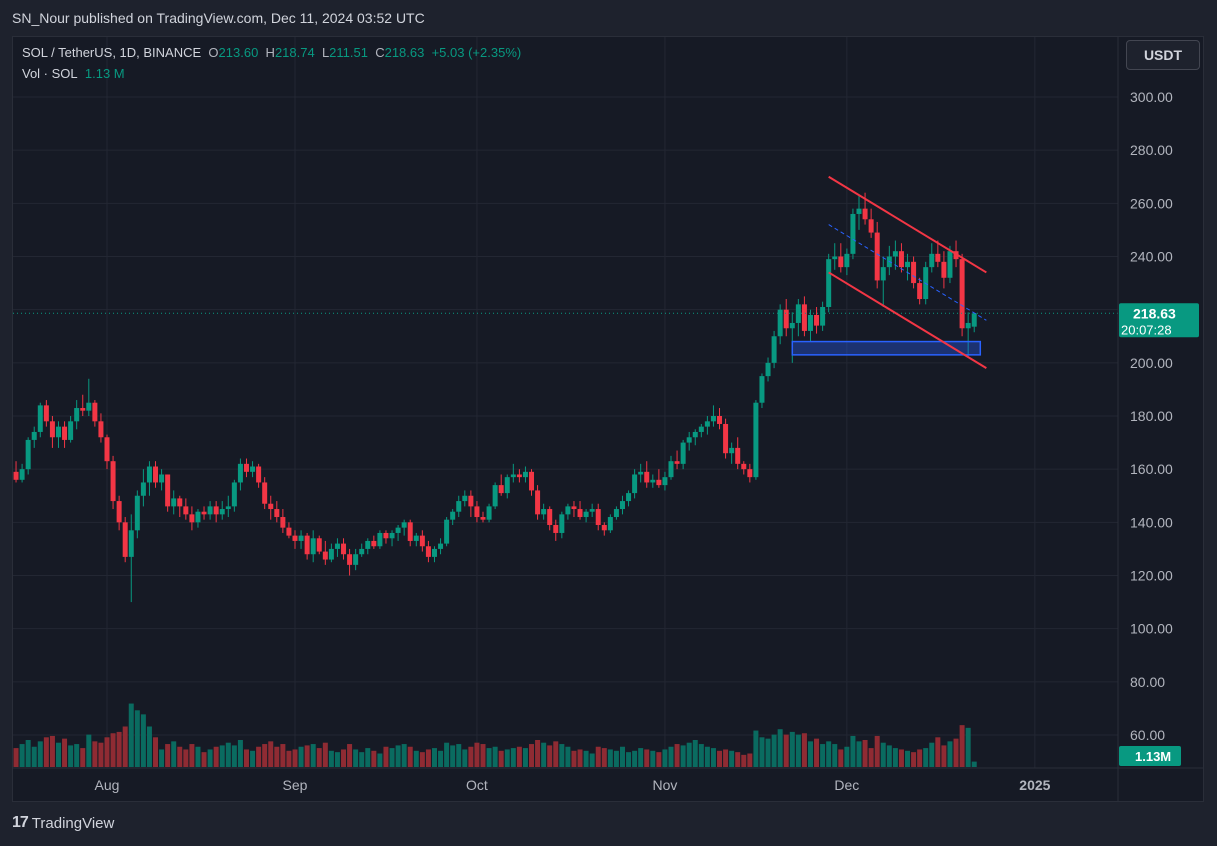  Describe the element at coordinates (1151, 416) in the screenshot. I see `y-tick-label: 180.00` at that location.